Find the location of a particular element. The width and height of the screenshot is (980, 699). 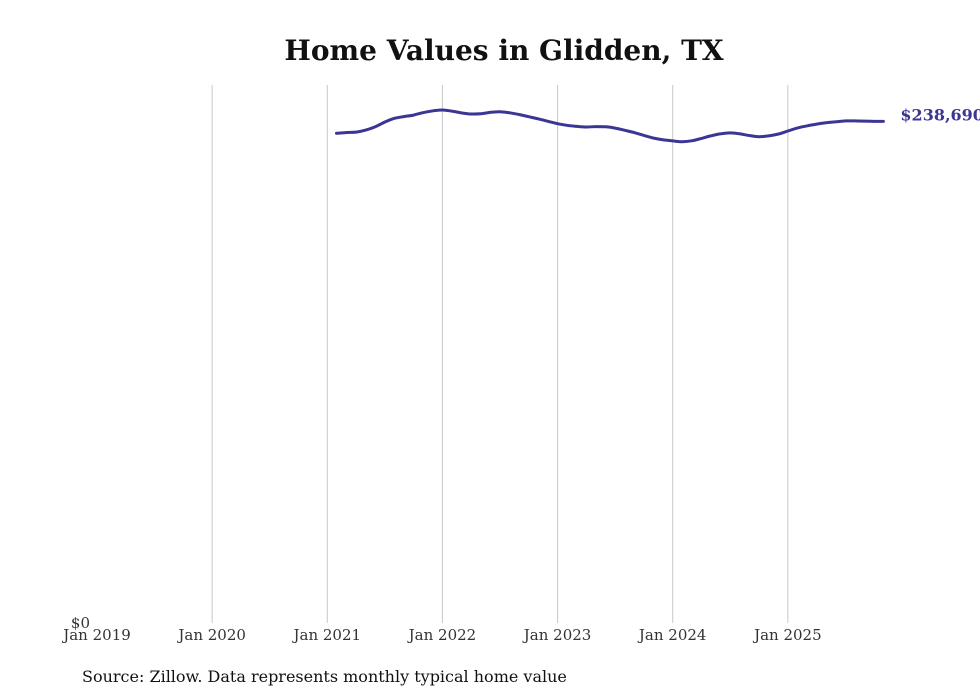

x-tick-jan-2020: Jan 2020 is located at coordinates (211, 635).